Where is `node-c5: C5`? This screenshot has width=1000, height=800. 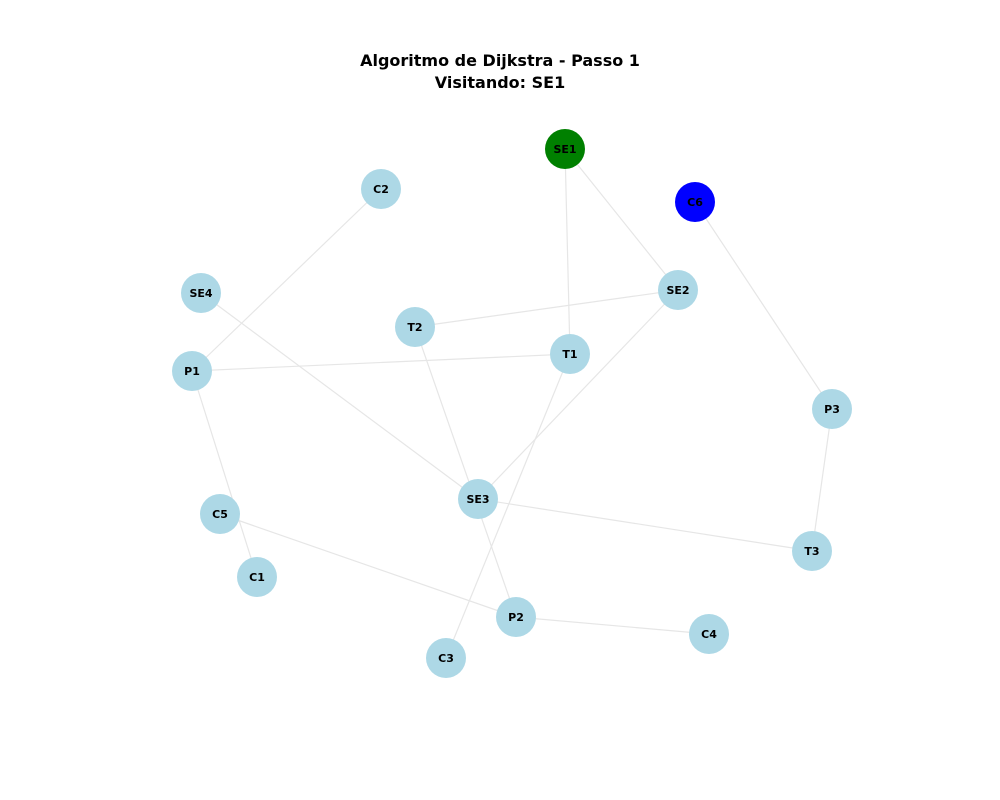 node-c5: C5 is located at coordinates (220, 514).